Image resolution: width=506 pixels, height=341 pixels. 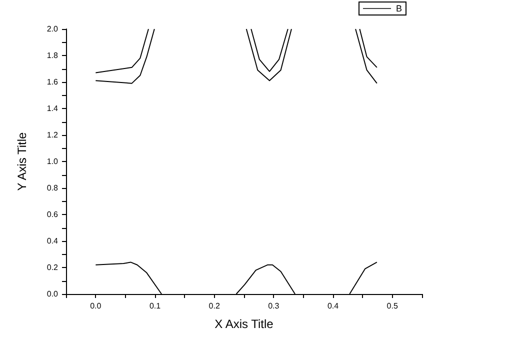 What do you see at coordinates (22, 161) in the screenshot?
I see `y-axis-title: Y Axis Title` at bounding box center [22, 161].